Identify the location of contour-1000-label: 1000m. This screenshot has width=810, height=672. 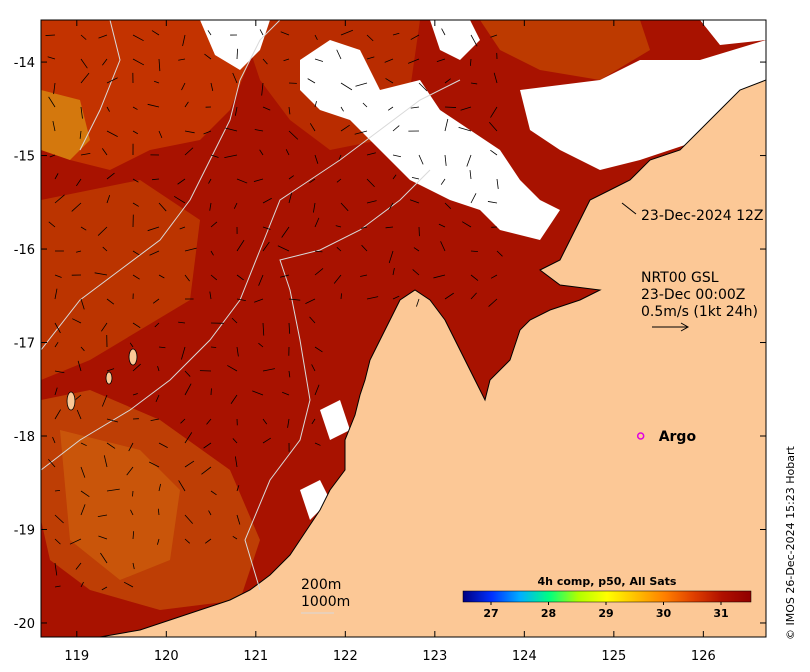
(325, 602).